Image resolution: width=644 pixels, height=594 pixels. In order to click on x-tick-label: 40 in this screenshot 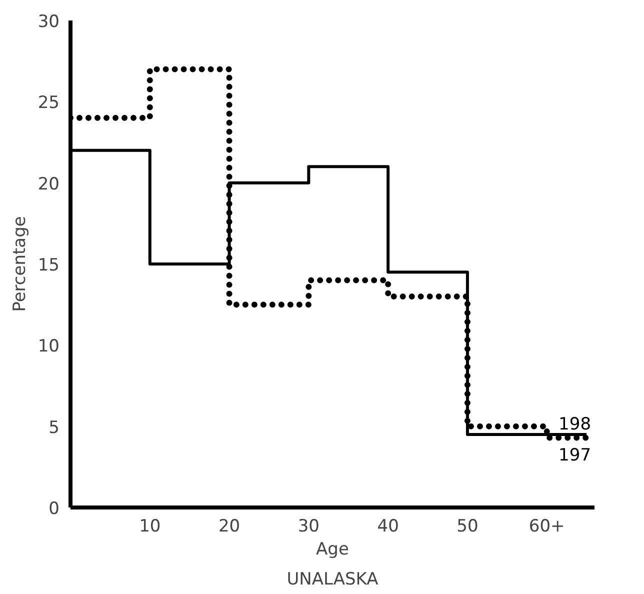, I will do `click(388, 526)`.